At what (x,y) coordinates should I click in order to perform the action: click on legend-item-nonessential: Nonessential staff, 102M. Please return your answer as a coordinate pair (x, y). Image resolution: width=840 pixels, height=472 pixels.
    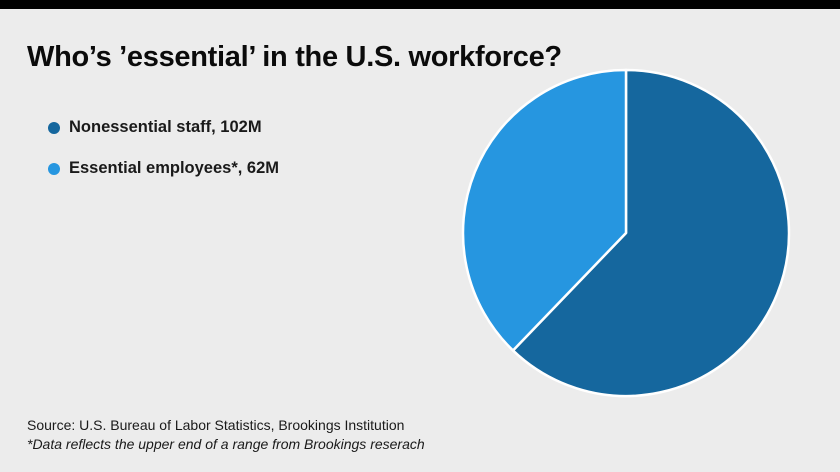
    Looking at the image, I should click on (163, 127).